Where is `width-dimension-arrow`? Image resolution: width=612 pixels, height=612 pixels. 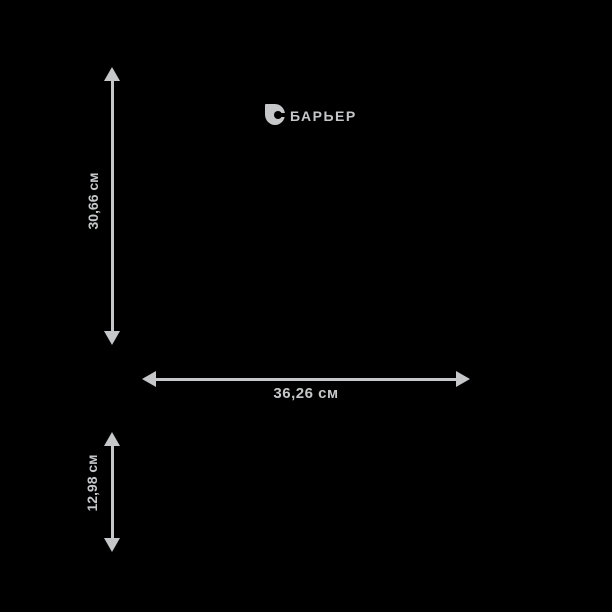 width-dimension-arrow is located at coordinates (306, 379).